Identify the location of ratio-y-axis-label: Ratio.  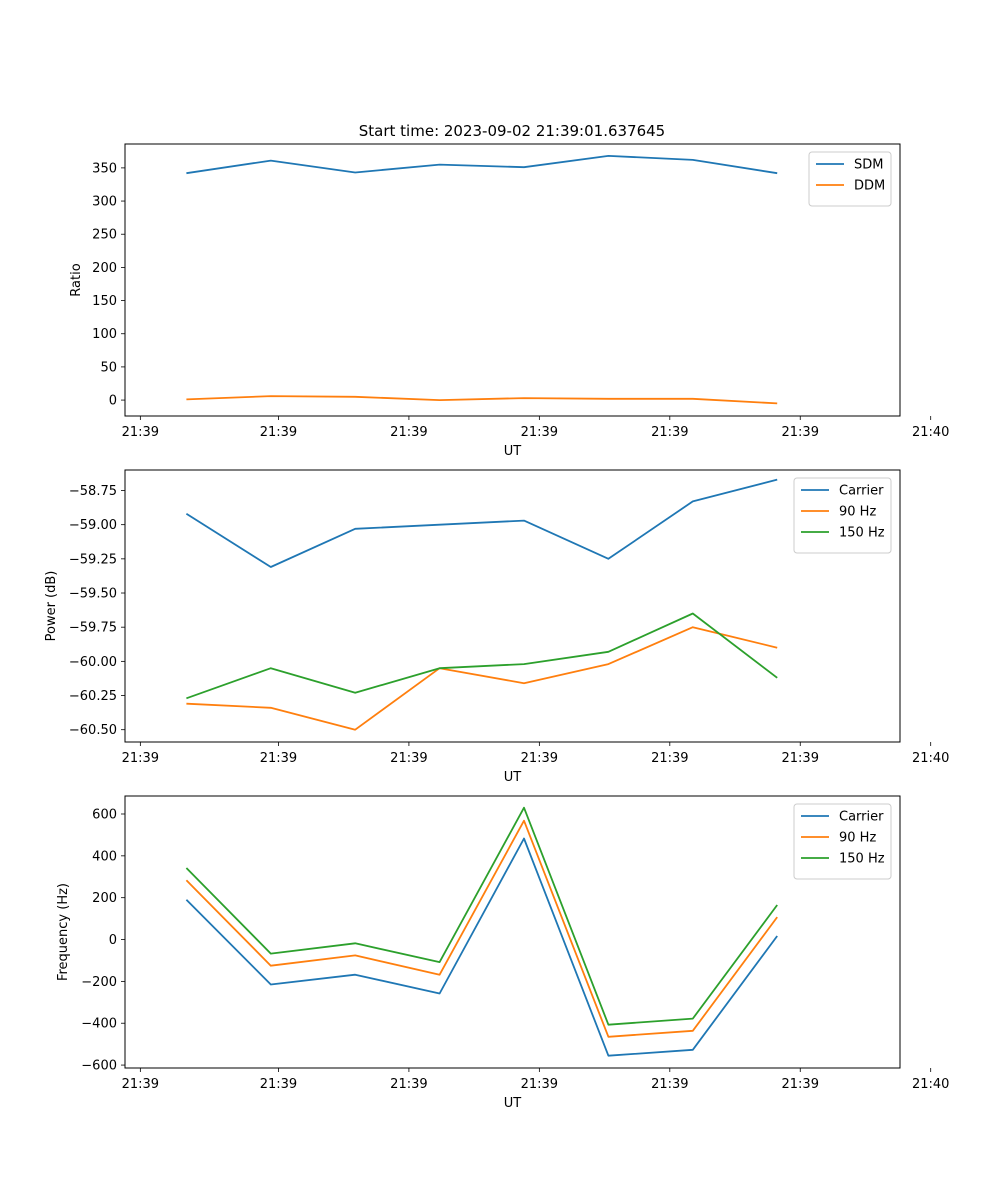
(76, 279).